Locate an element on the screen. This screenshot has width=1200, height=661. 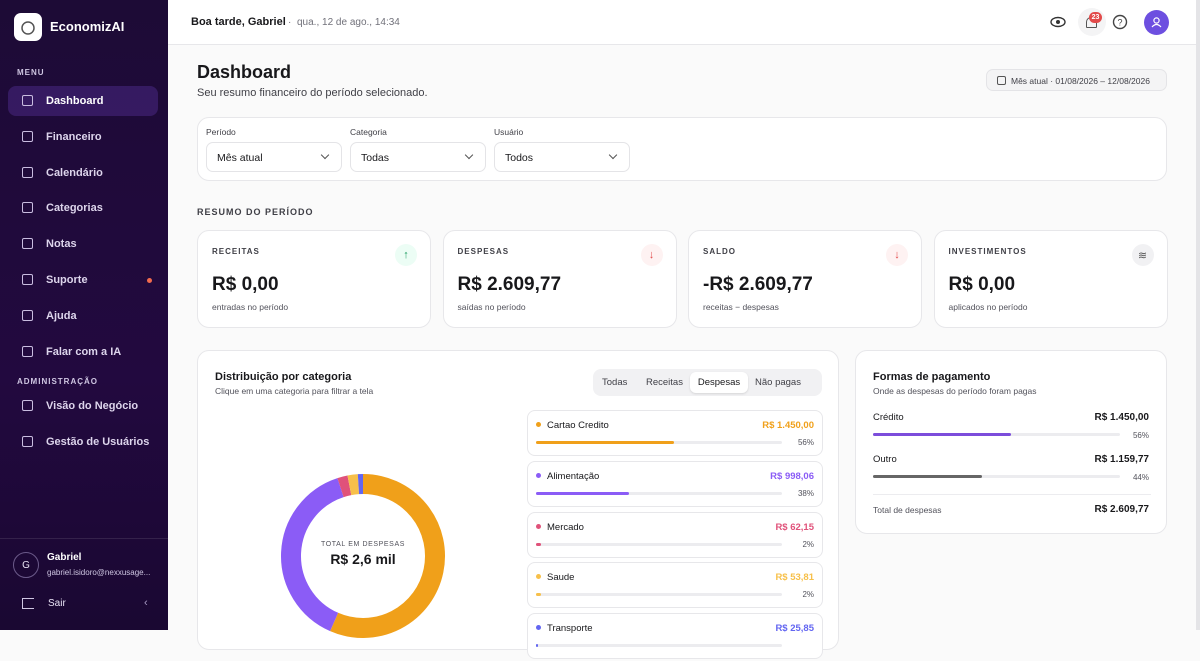
card-note: receitas − despesas is located at coordinates (741, 307).